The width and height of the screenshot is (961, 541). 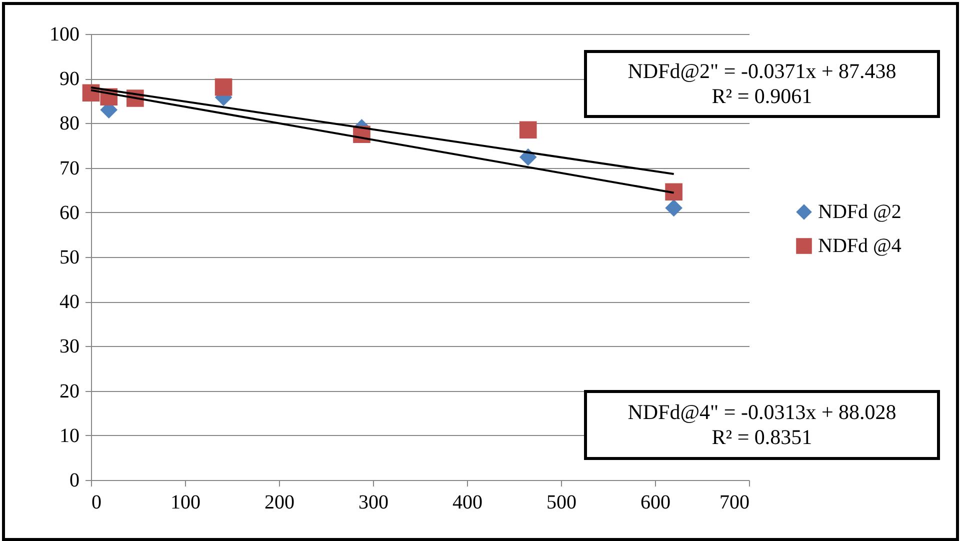 I want to click on x-tick-label: 300, so click(x=373, y=503).